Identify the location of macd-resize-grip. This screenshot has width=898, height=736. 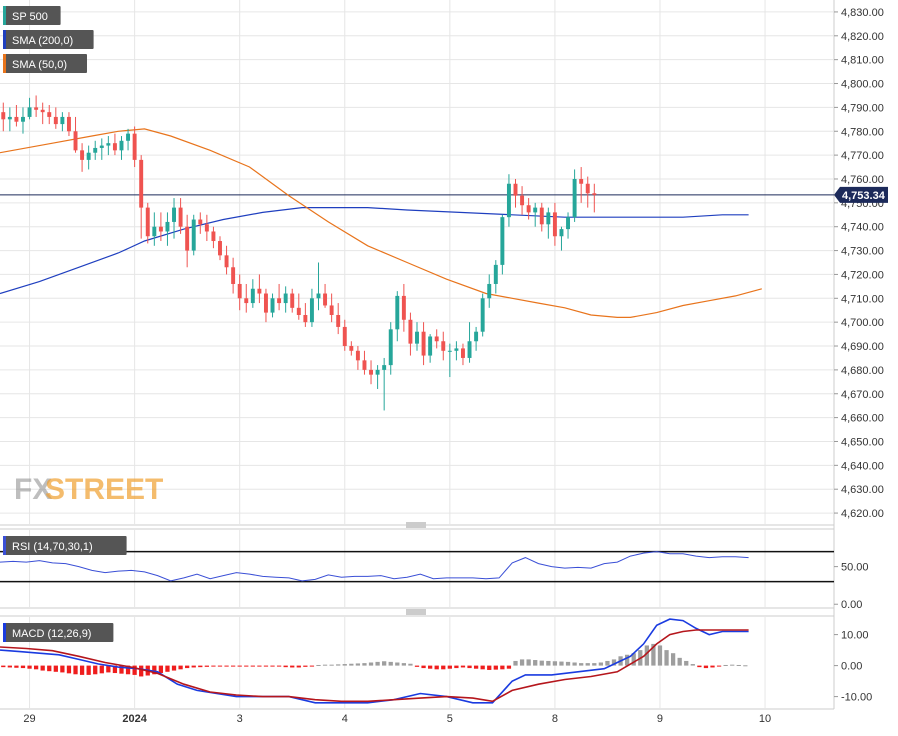
(416, 612).